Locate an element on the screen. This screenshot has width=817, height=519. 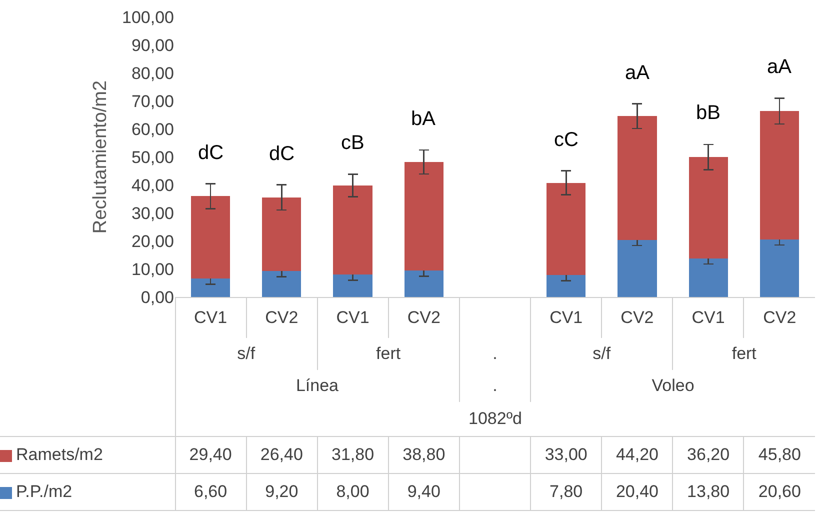
y-tick-label: 70,00 is located at coordinates (152, 101).